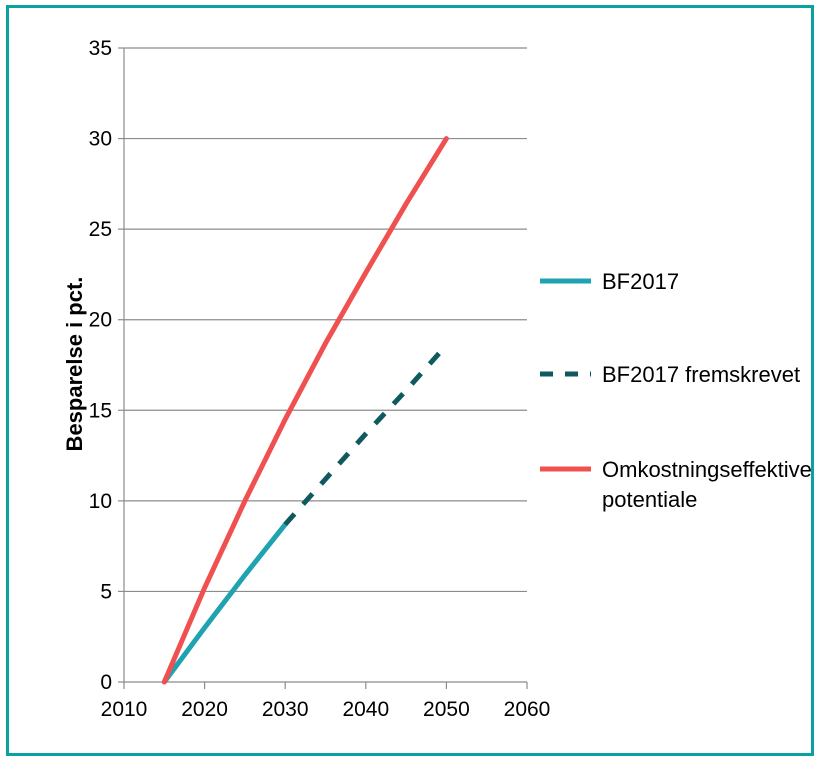  I want to click on y-tick-label: 5, so click(106, 591).